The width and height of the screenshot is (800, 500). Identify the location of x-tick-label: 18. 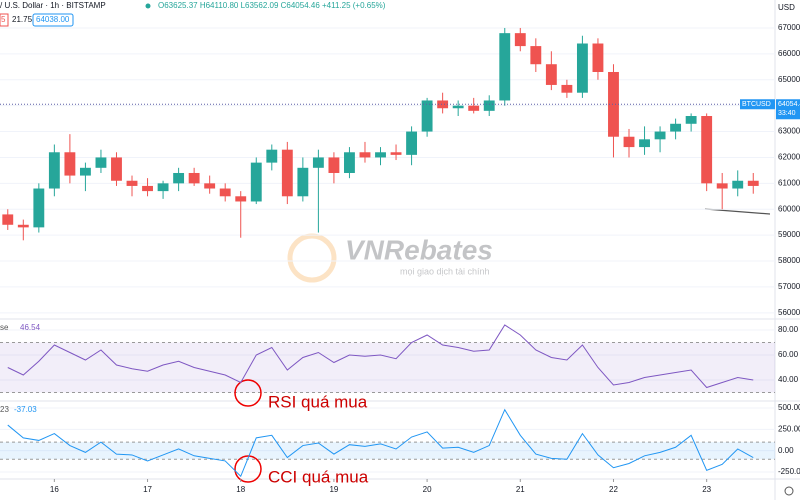
(240, 489).